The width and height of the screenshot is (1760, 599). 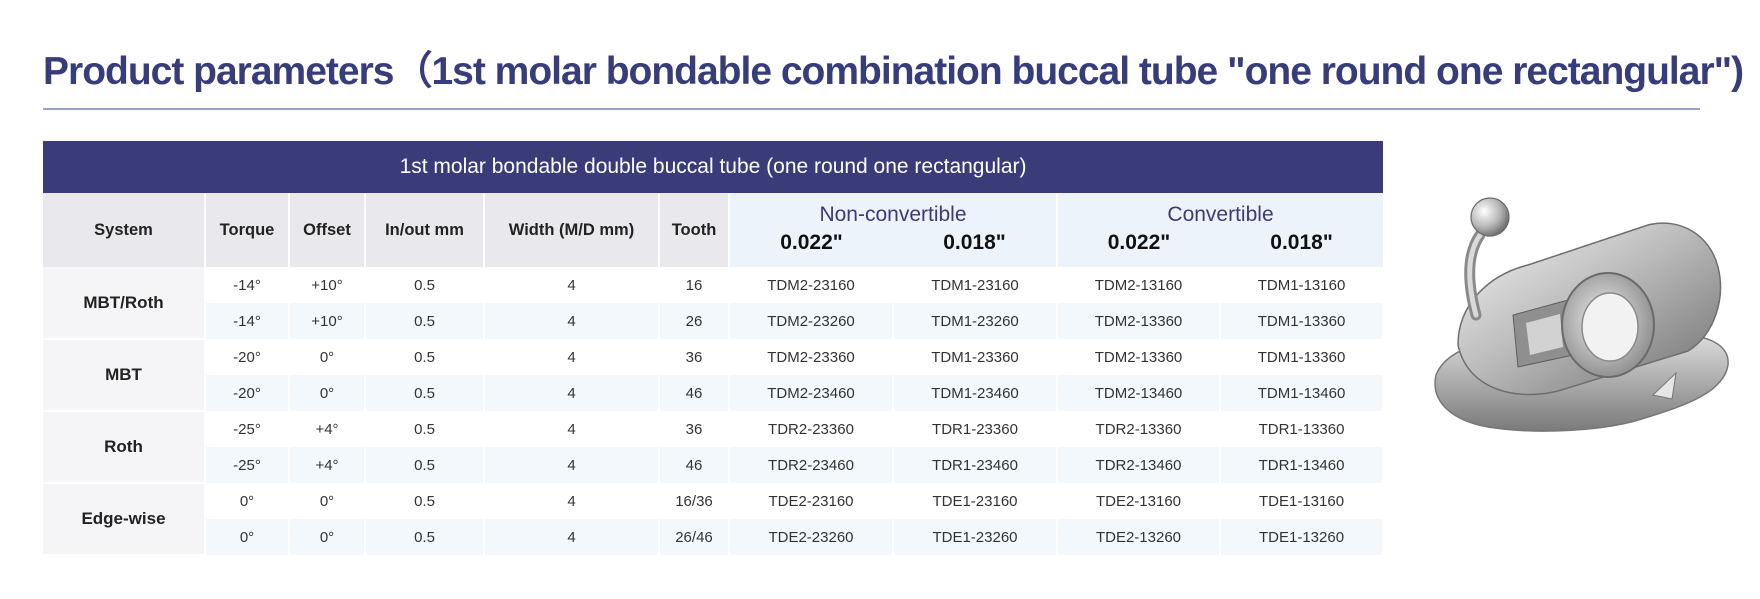 What do you see at coordinates (871, 109) in the screenshot?
I see `title-divider` at bounding box center [871, 109].